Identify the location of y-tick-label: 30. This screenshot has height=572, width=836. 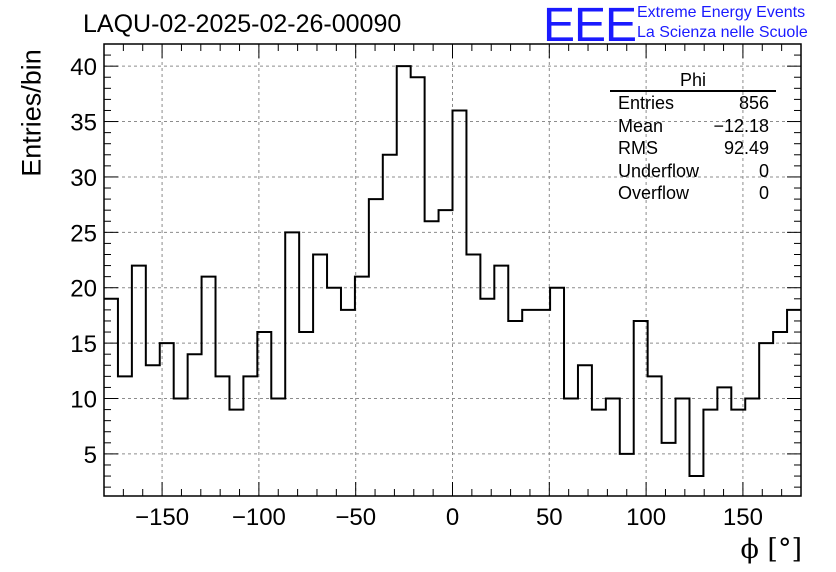
(83, 178).